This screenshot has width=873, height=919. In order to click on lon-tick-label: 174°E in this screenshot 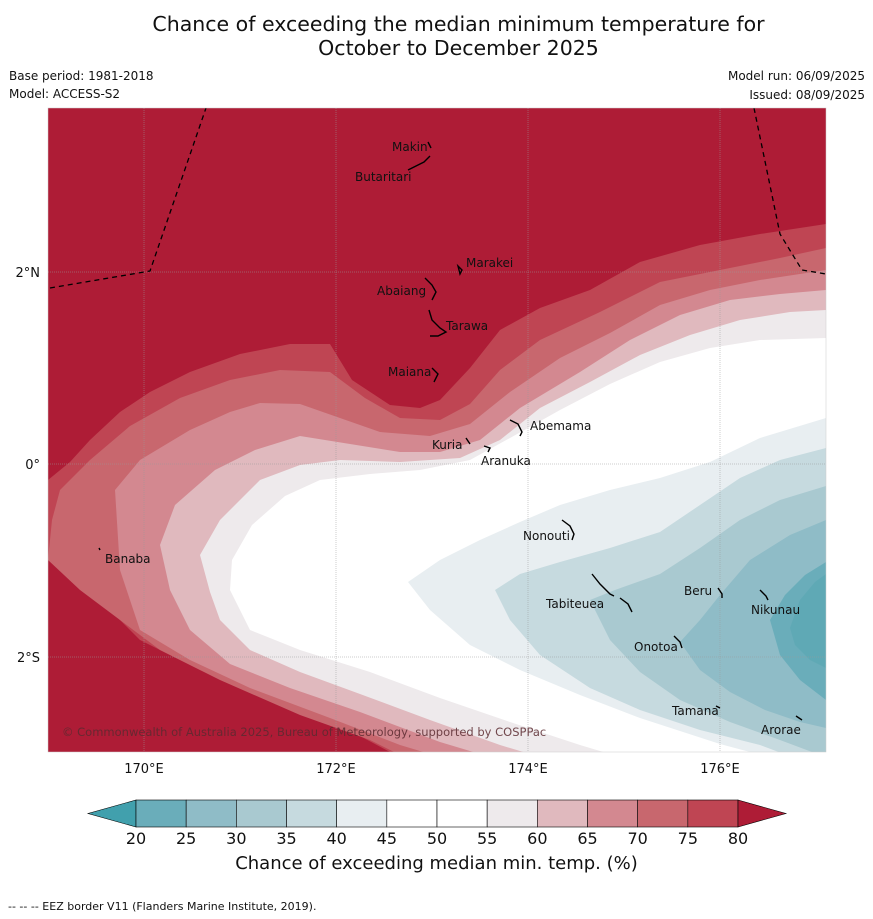, I will do `click(528, 769)`.